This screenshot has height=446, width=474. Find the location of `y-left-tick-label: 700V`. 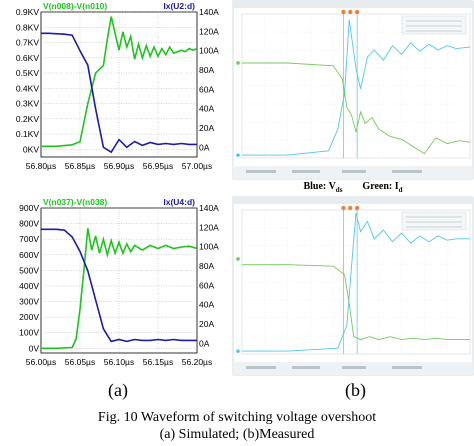

y-left-tick-label: 700V is located at coordinates (29, 239).